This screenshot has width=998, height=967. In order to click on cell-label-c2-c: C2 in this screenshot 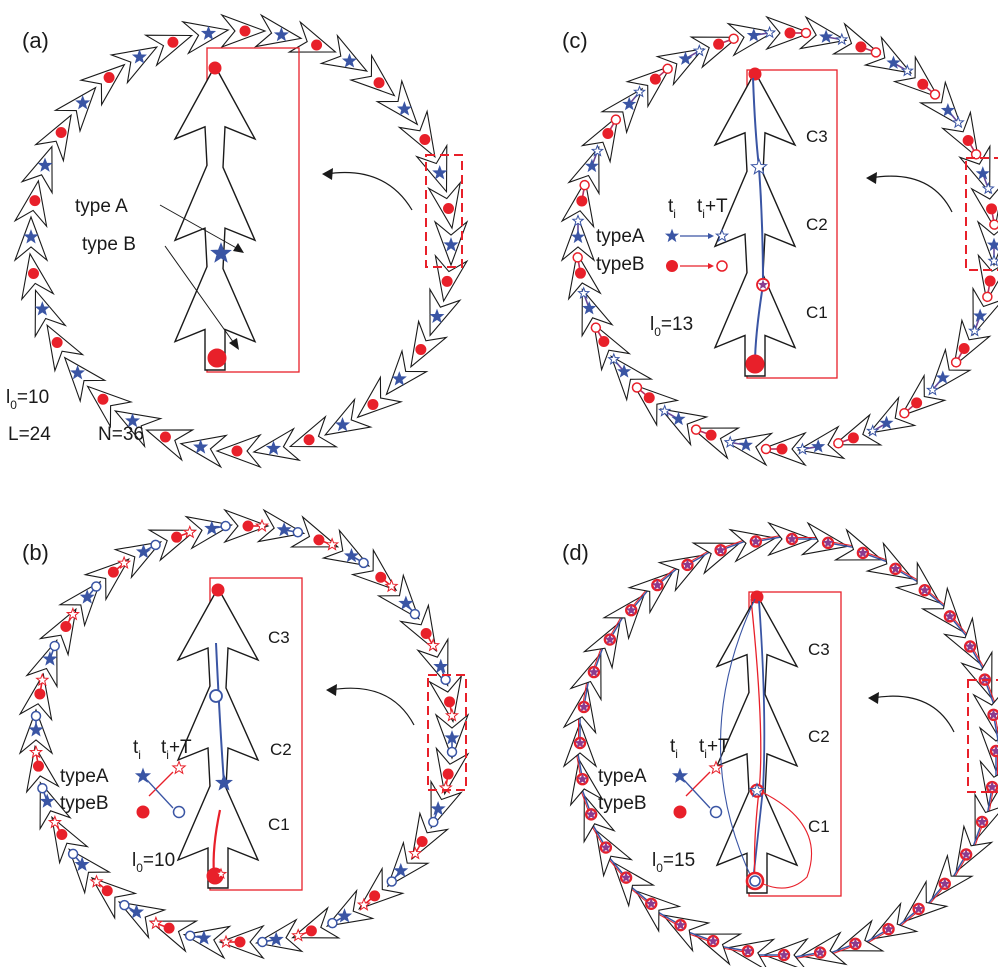, I will do `click(817, 224)`.